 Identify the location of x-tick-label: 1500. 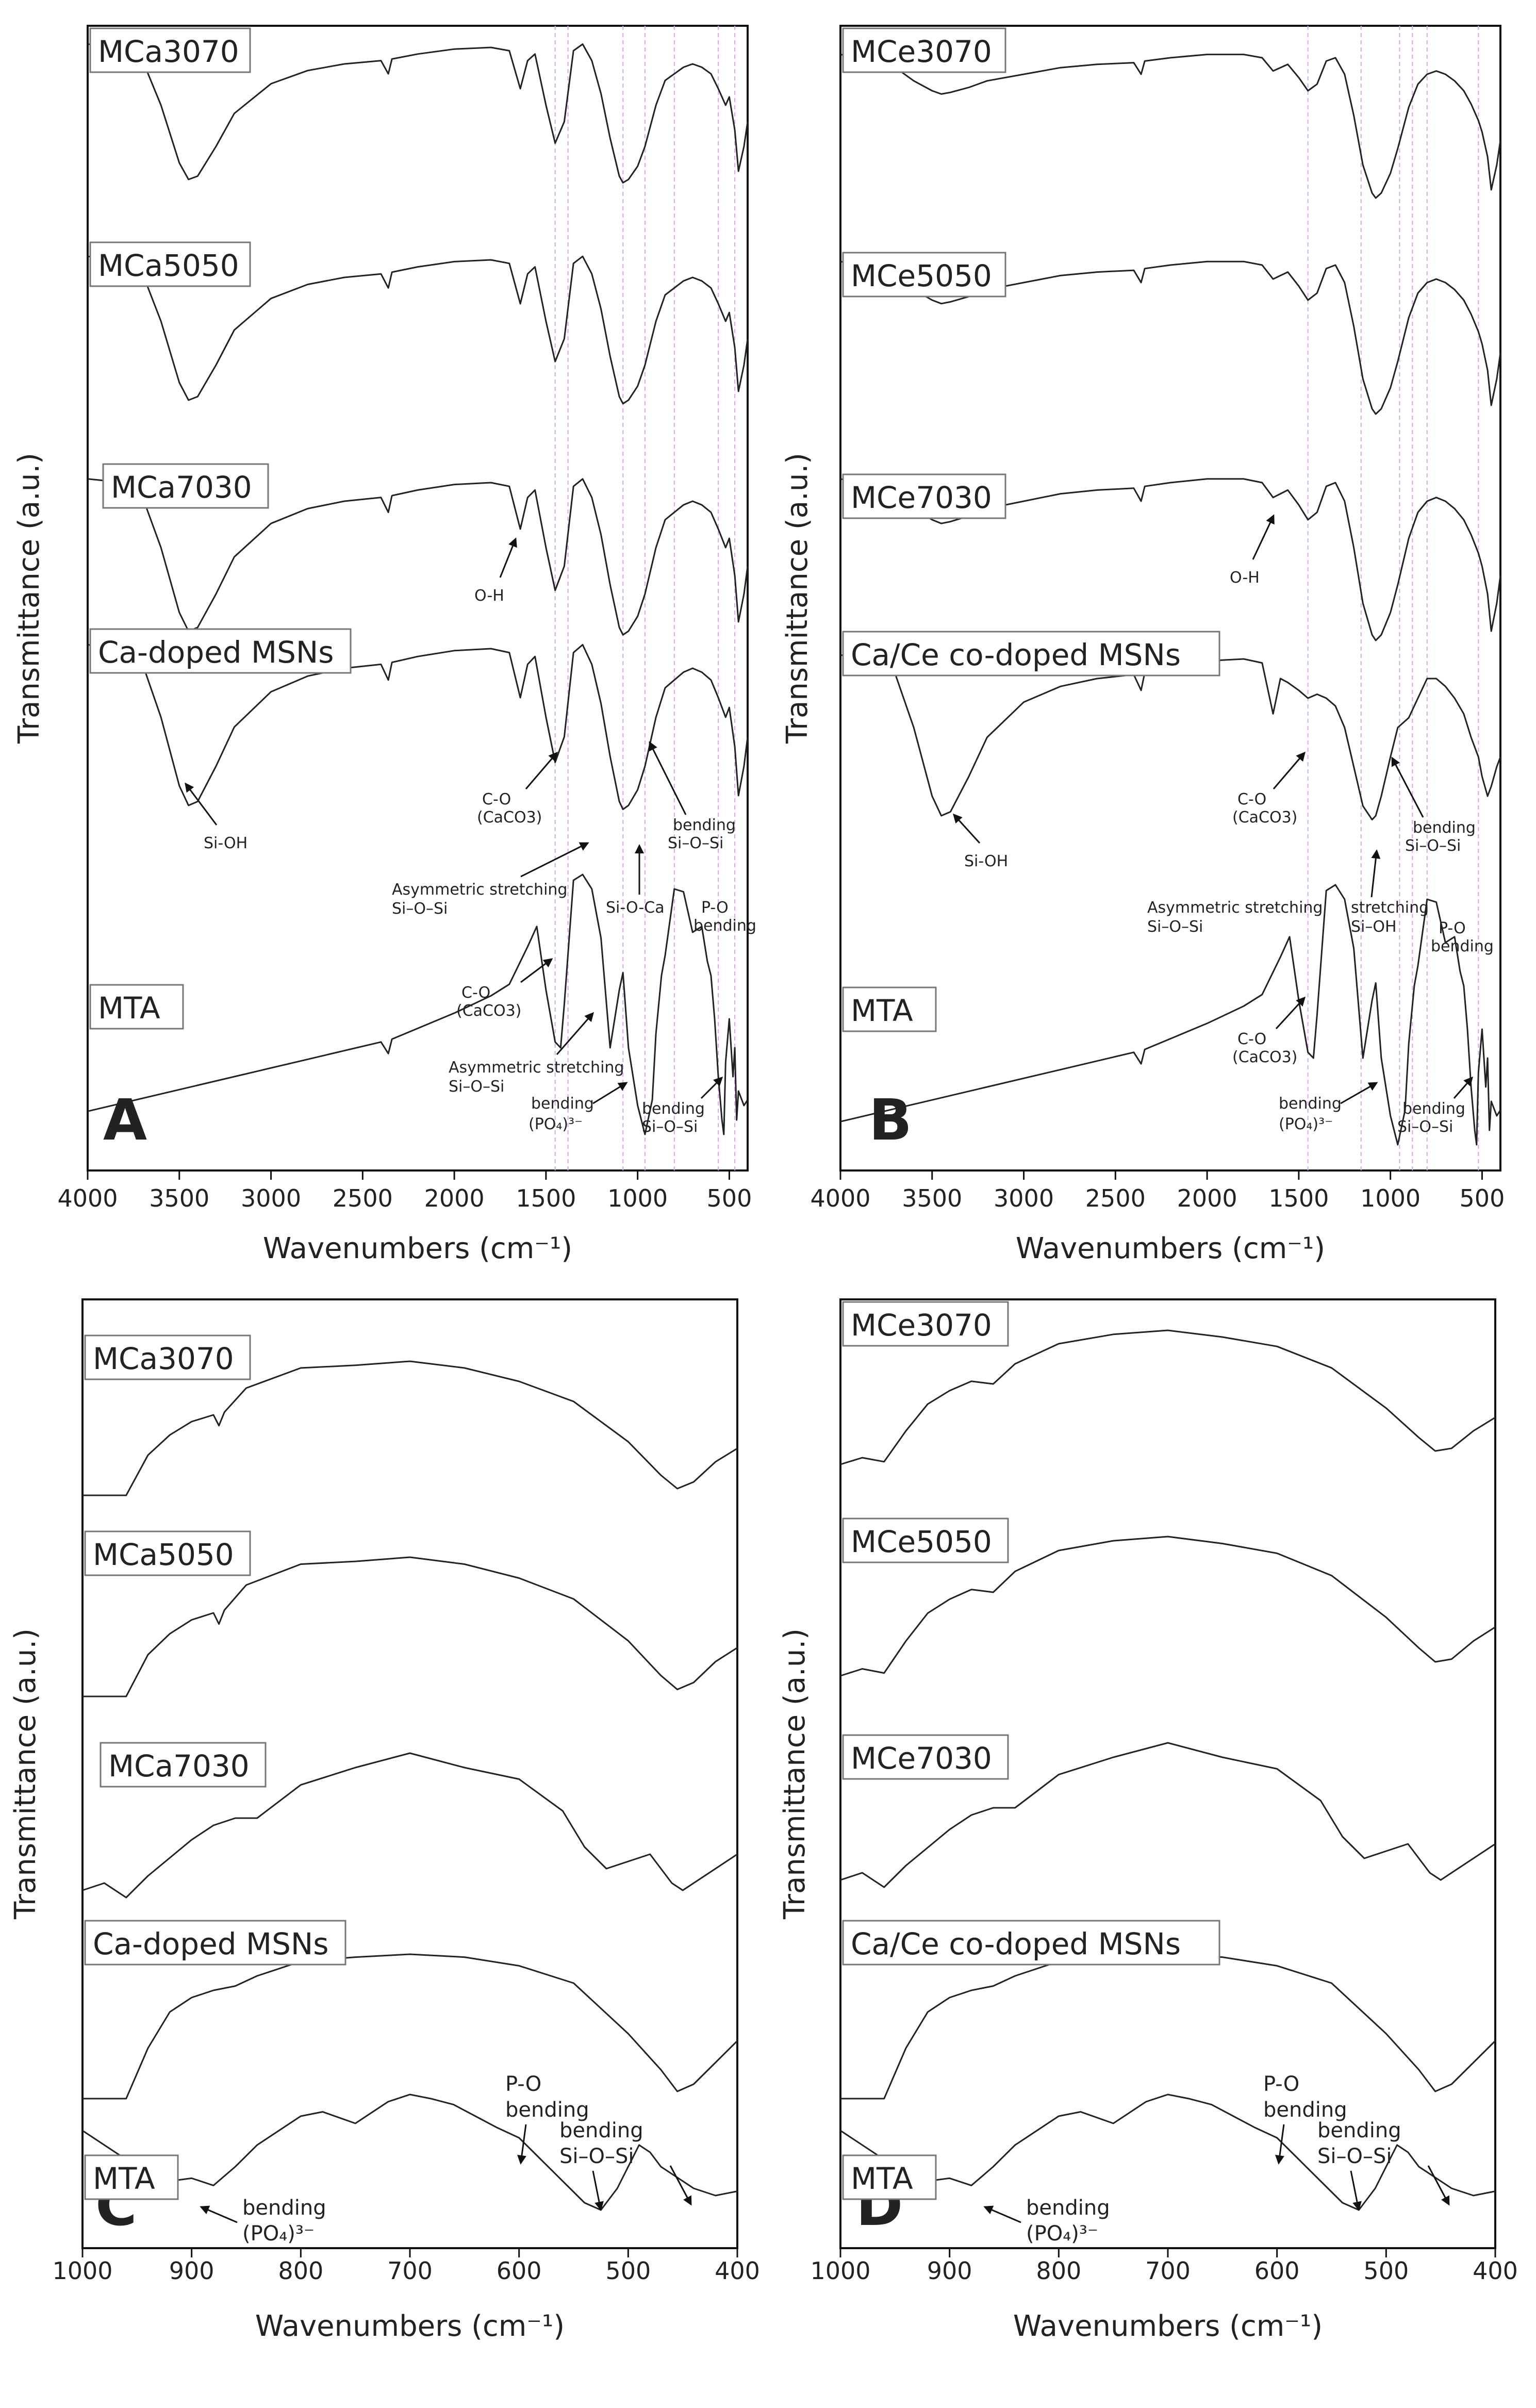
(546, 1198).